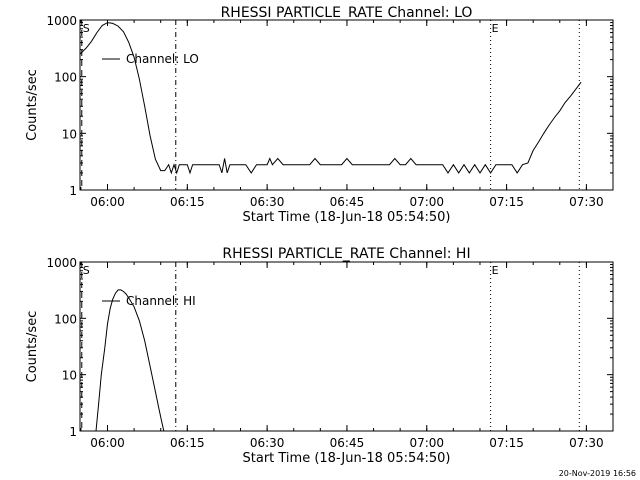 Image resolution: width=640 pixels, height=480 pixels. Describe the element at coordinates (495, 270) in the screenshot. I see `panel-2-marker-label: E` at that location.